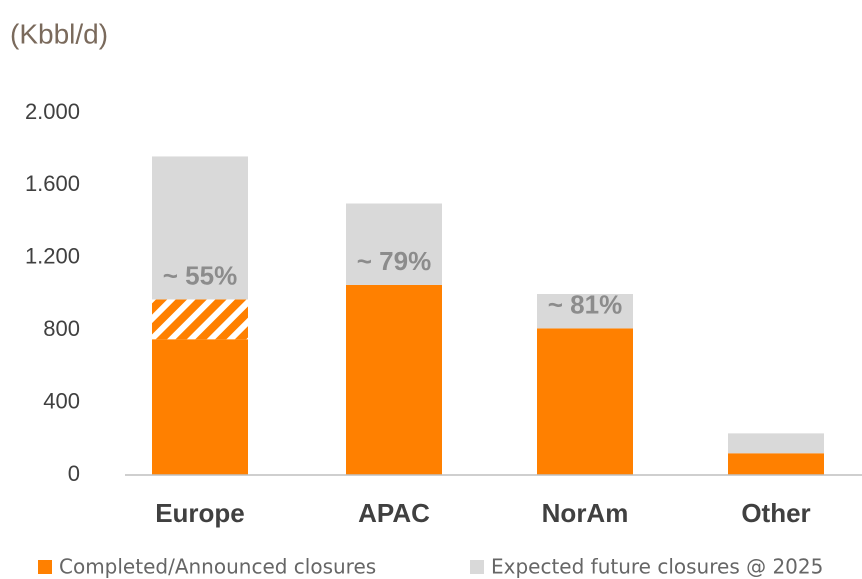 The width and height of the screenshot is (862, 579). I want to click on hatched-bar-segment, so click(200, 319).